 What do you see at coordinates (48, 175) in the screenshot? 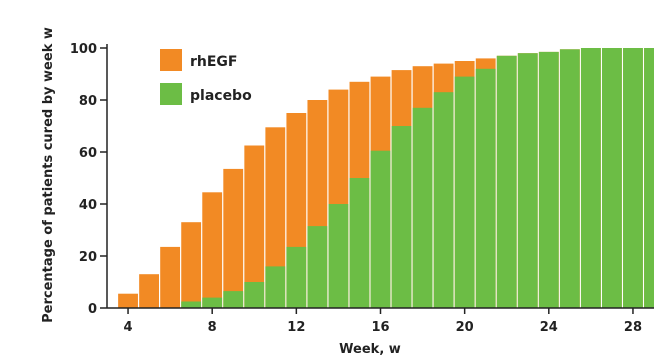
I see `y-axis-title: Percentage of patients cured by week w` at bounding box center [48, 175].